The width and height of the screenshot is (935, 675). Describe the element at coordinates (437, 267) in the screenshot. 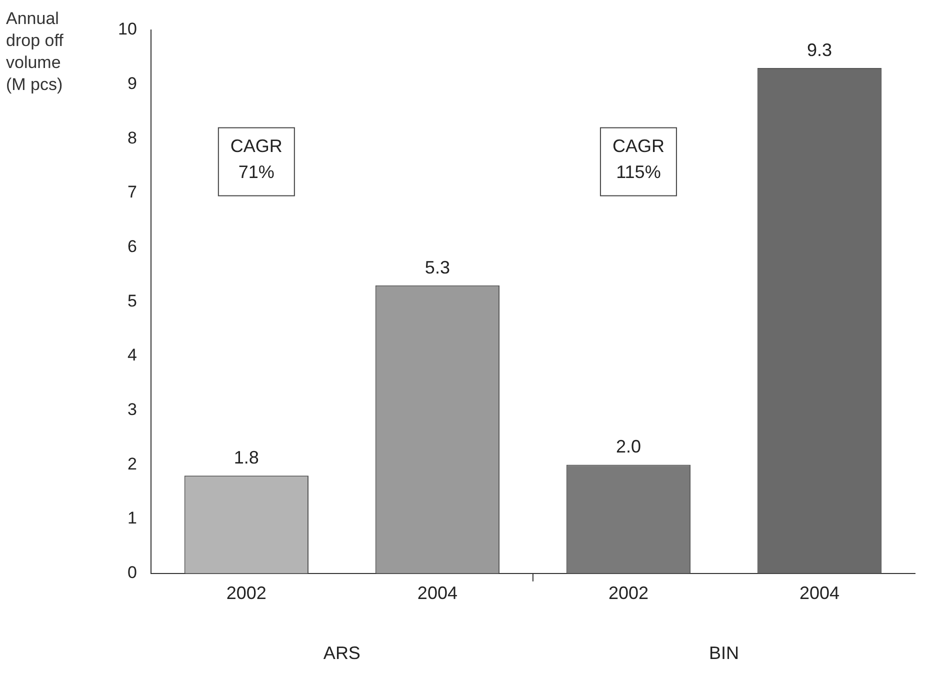

I see `data-label: 5.3` at that location.